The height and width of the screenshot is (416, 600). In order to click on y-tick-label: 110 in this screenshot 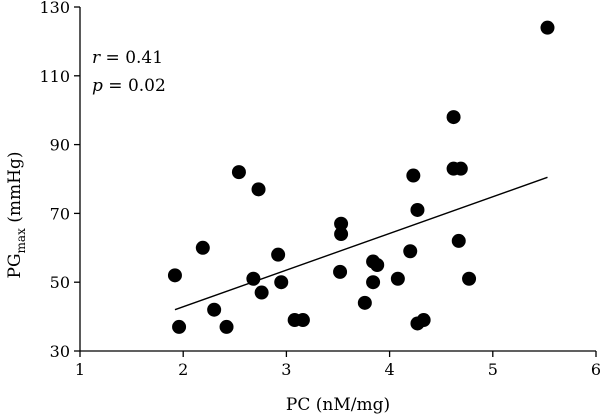, I will do `click(54, 76)`.